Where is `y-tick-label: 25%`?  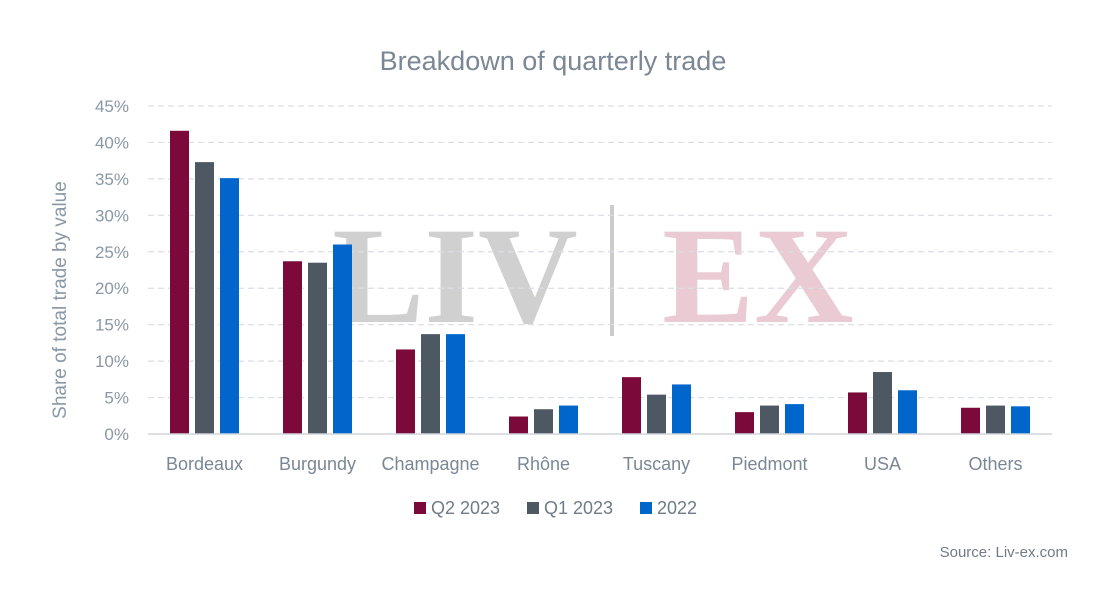
y-tick-label: 25% is located at coordinates (112, 252).